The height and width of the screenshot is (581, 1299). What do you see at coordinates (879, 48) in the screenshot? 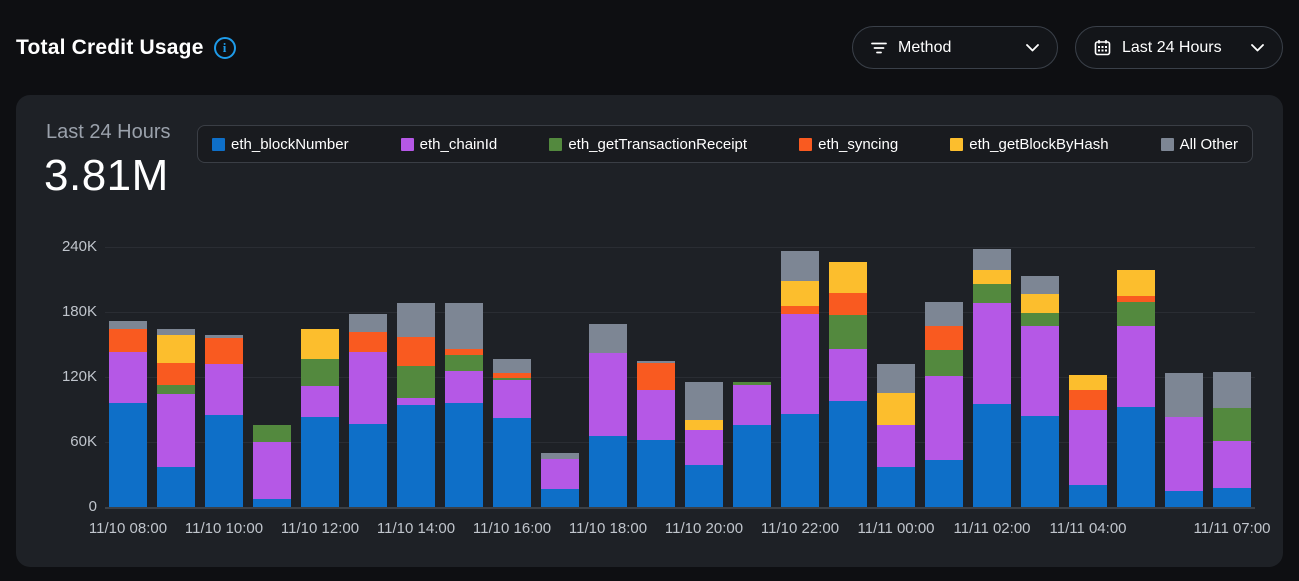
I see `filter-icon` at bounding box center [879, 48].